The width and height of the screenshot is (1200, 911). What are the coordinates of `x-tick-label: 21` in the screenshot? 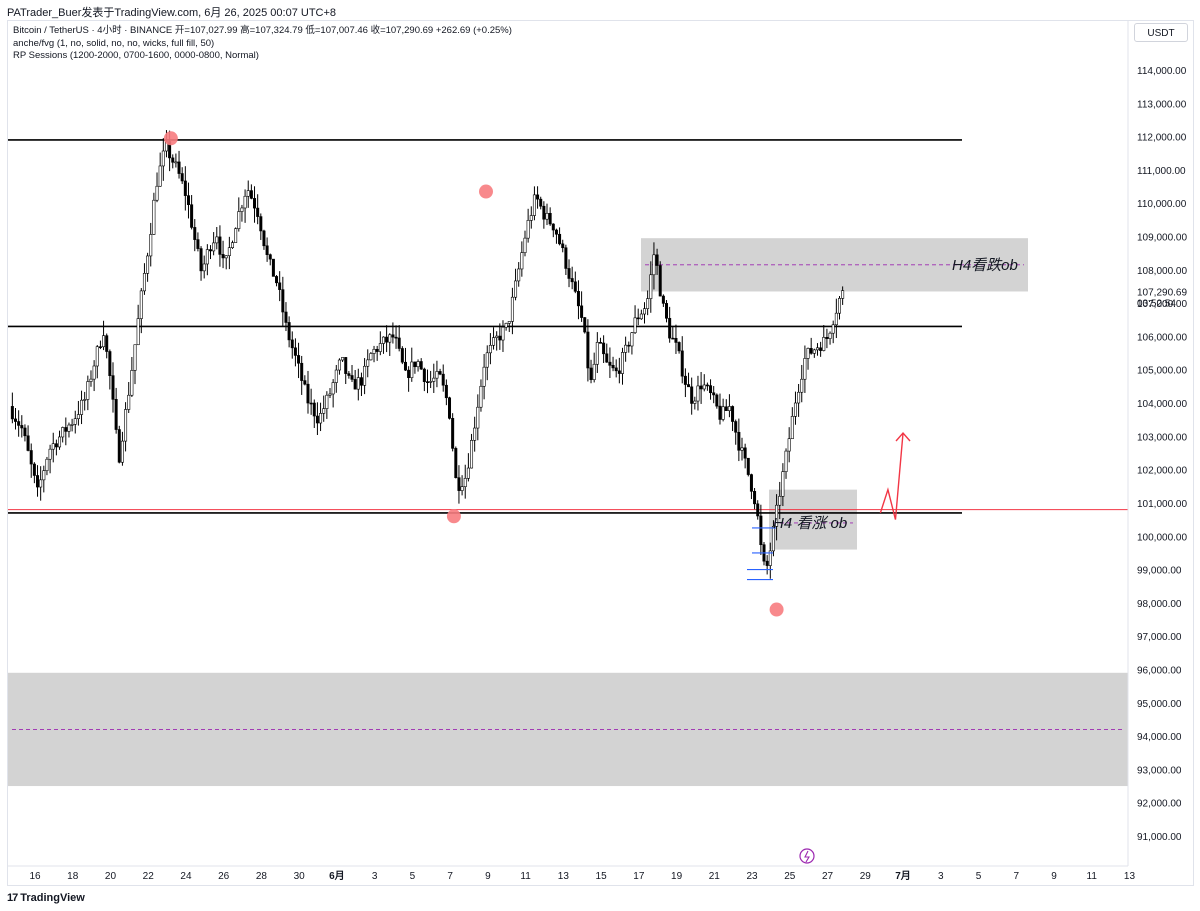 It's located at (715, 876).